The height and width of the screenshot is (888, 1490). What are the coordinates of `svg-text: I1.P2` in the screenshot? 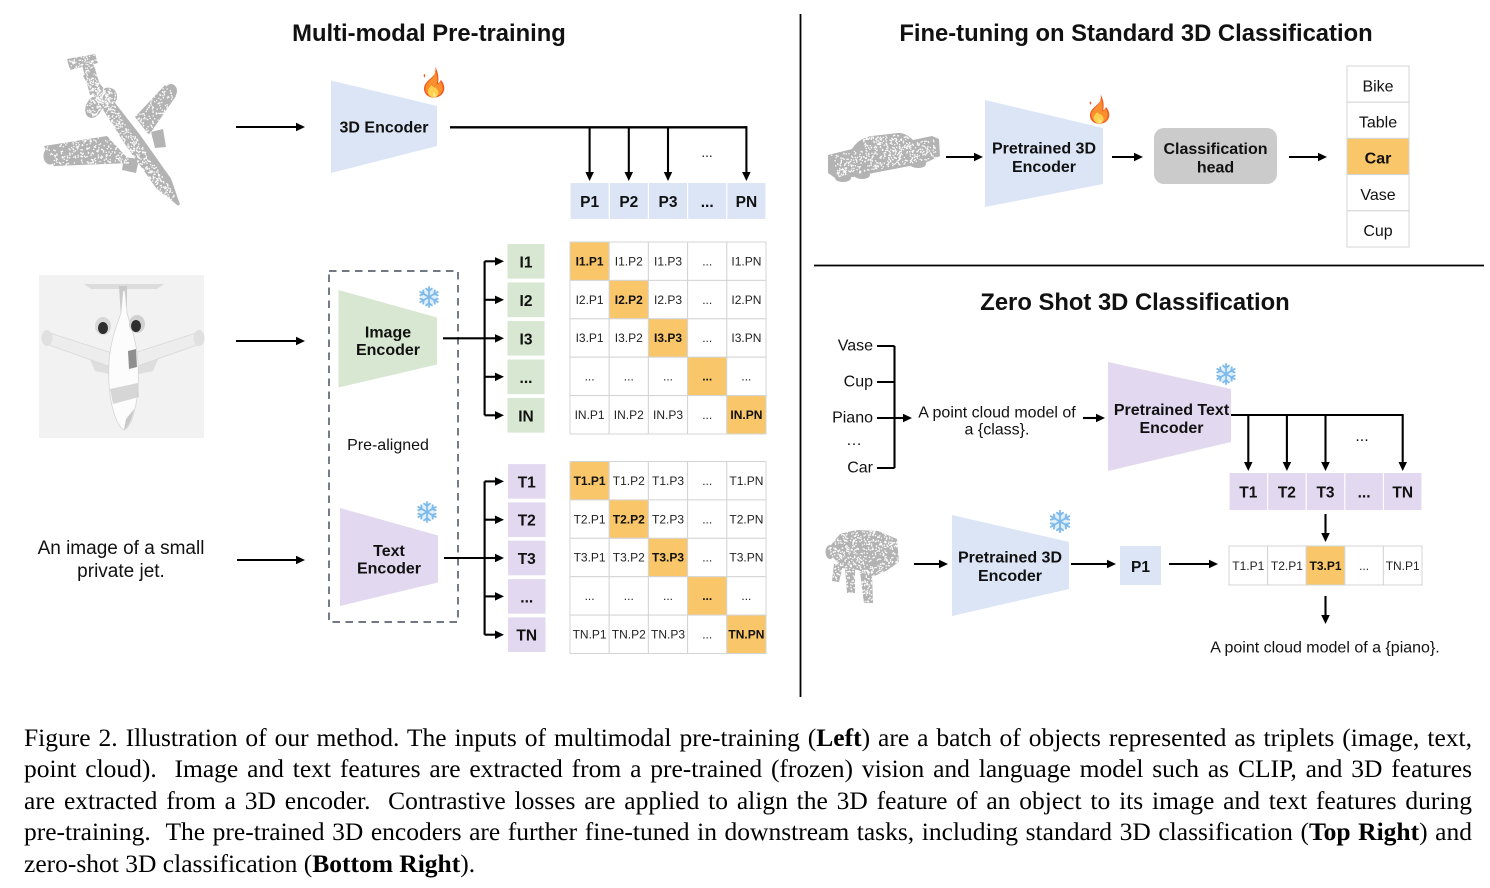 It's located at (629, 261).